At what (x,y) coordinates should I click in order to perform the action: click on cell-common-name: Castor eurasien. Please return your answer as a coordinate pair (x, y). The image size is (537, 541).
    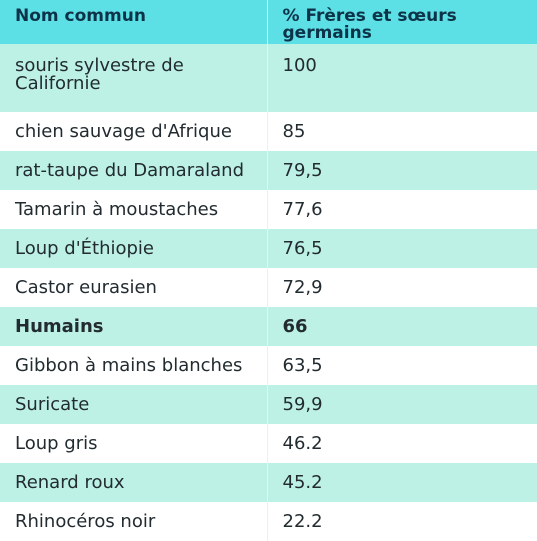
    Looking at the image, I should click on (133, 287).